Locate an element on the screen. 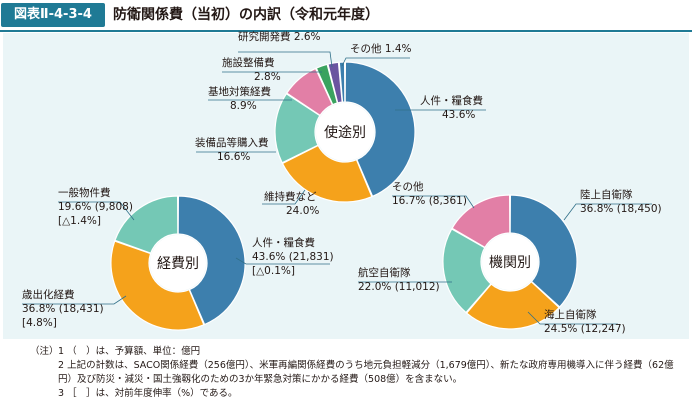 This screenshot has width=692, height=406. slice-label: 施設整備費 is located at coordinates (248, 62).